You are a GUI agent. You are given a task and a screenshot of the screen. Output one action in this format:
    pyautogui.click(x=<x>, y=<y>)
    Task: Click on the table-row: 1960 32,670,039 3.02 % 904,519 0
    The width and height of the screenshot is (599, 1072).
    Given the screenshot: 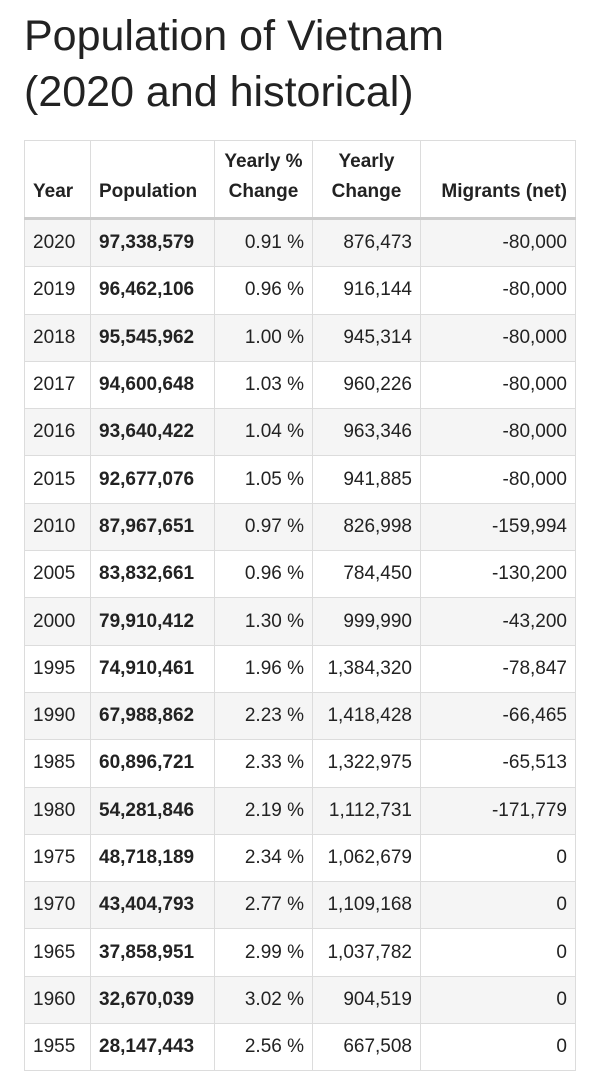 What is the action you would take?
    pyautogui.click(x=300, y=1000)
    